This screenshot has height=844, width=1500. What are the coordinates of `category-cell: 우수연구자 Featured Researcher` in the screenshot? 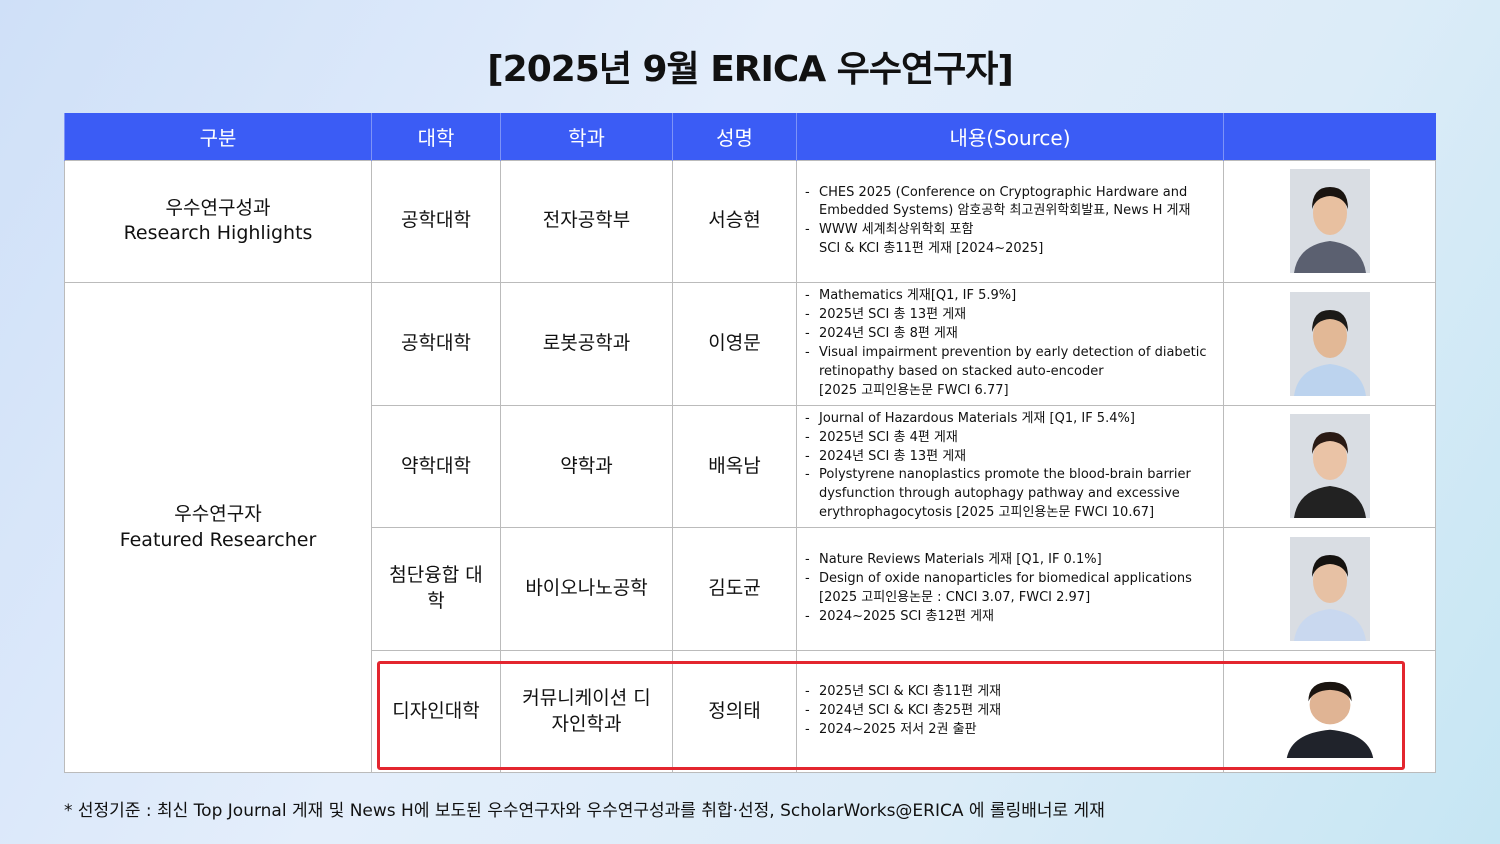 It's located at (218, 528).